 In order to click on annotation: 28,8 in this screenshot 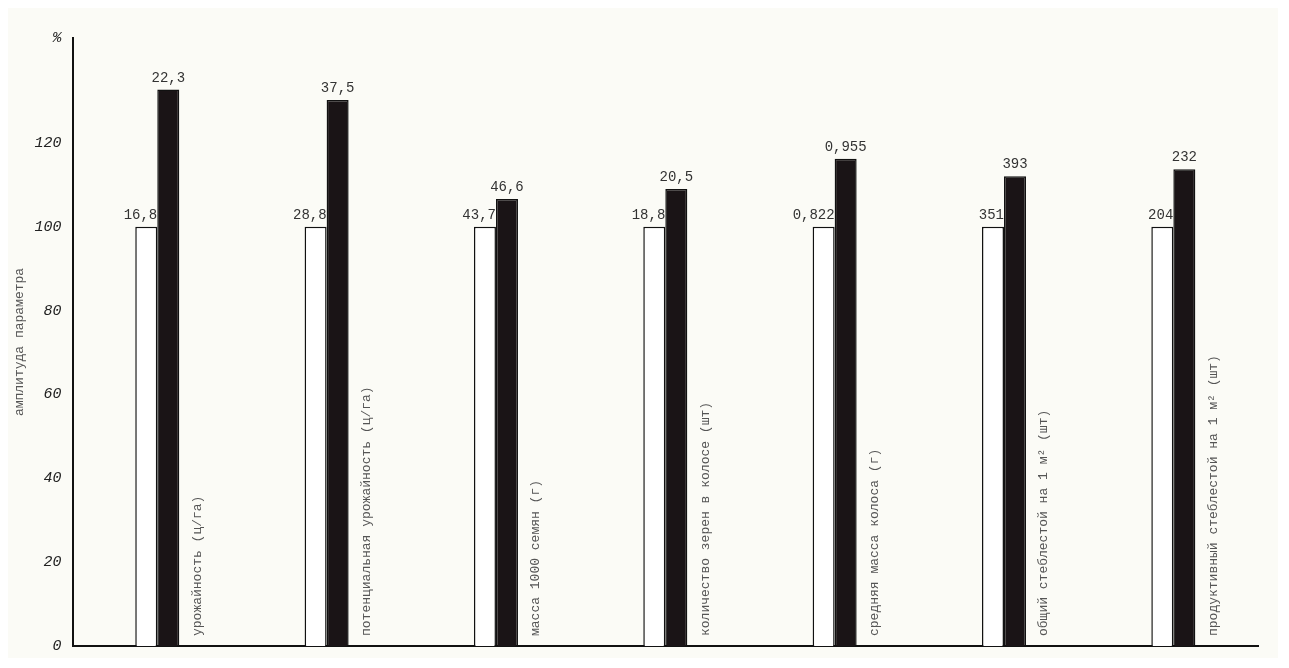, I will do `click(310, 214)`.